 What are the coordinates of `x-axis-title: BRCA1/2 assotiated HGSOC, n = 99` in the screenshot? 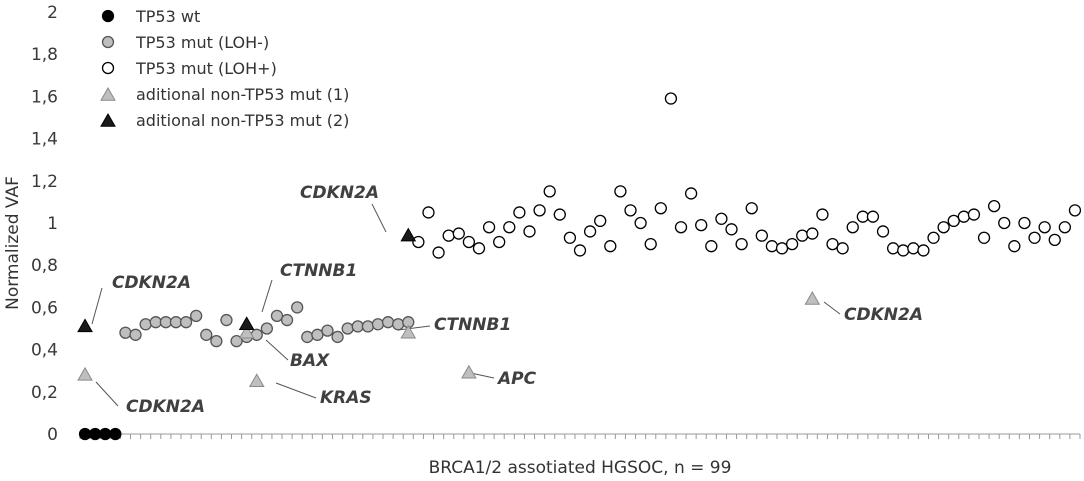 It's located at (580, 468).